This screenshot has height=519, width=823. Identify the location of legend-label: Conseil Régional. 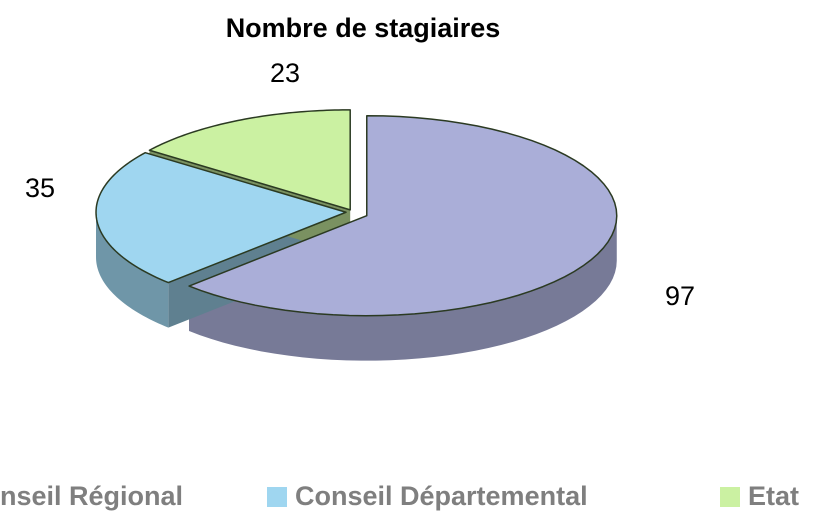
(91, 496).